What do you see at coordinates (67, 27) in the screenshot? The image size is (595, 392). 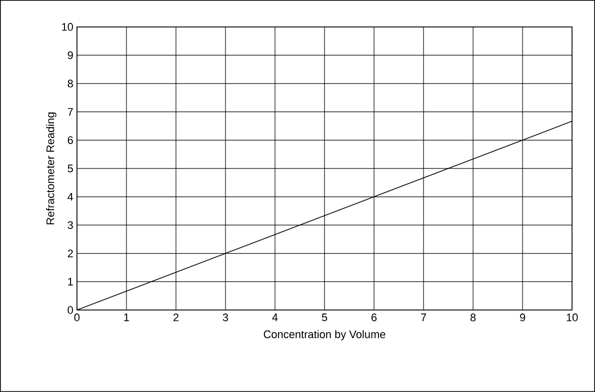 I see `y-tick-label: 10` at bounding box center [67, 27].